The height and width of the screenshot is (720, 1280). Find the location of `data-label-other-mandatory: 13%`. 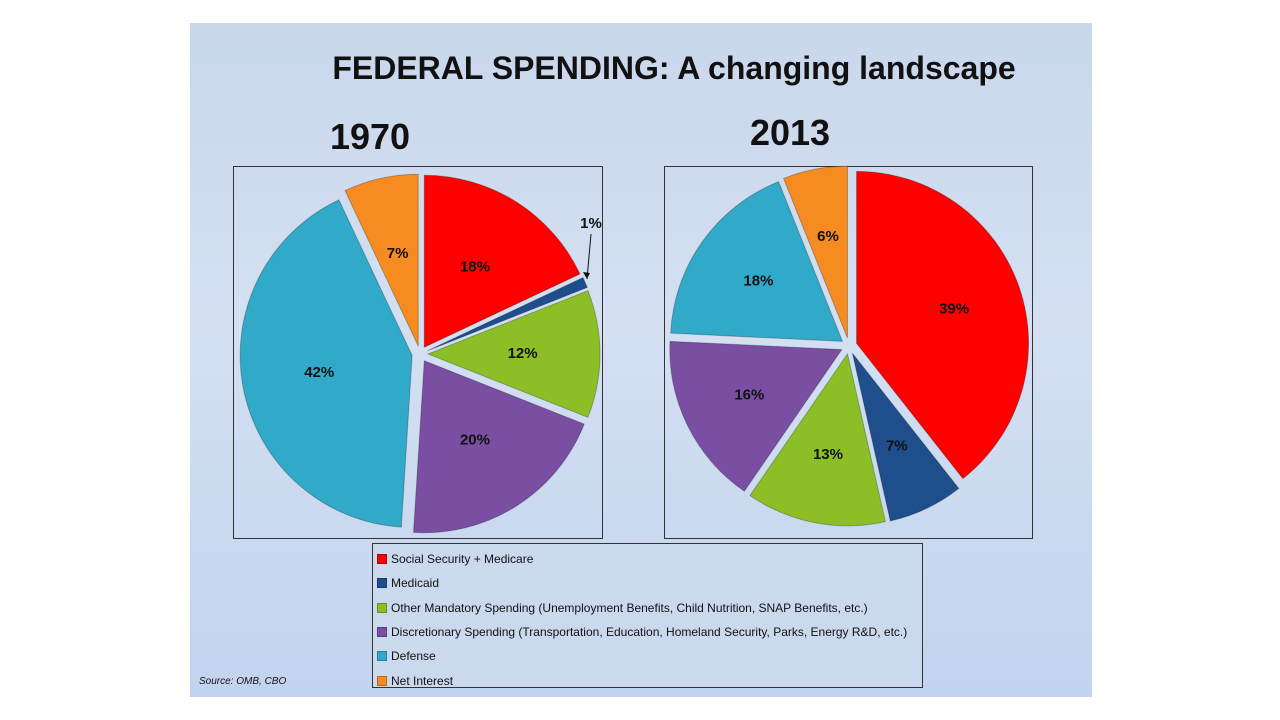

data-label-other-mandatory: 13% is located at coordinates (828, 454).